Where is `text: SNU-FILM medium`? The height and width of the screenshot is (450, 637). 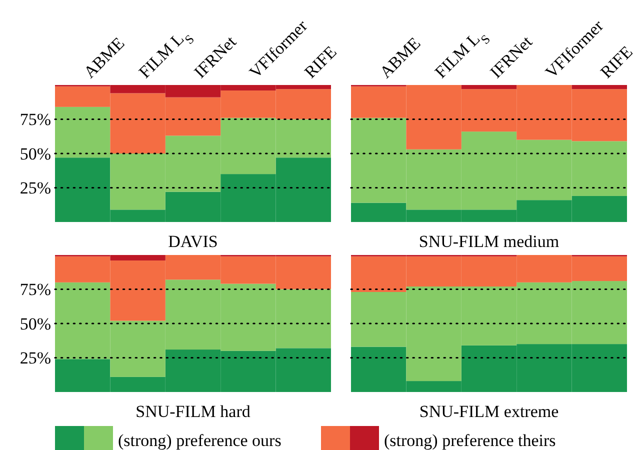
text: SNU-FILM medium is located at coordinates (489, 241).